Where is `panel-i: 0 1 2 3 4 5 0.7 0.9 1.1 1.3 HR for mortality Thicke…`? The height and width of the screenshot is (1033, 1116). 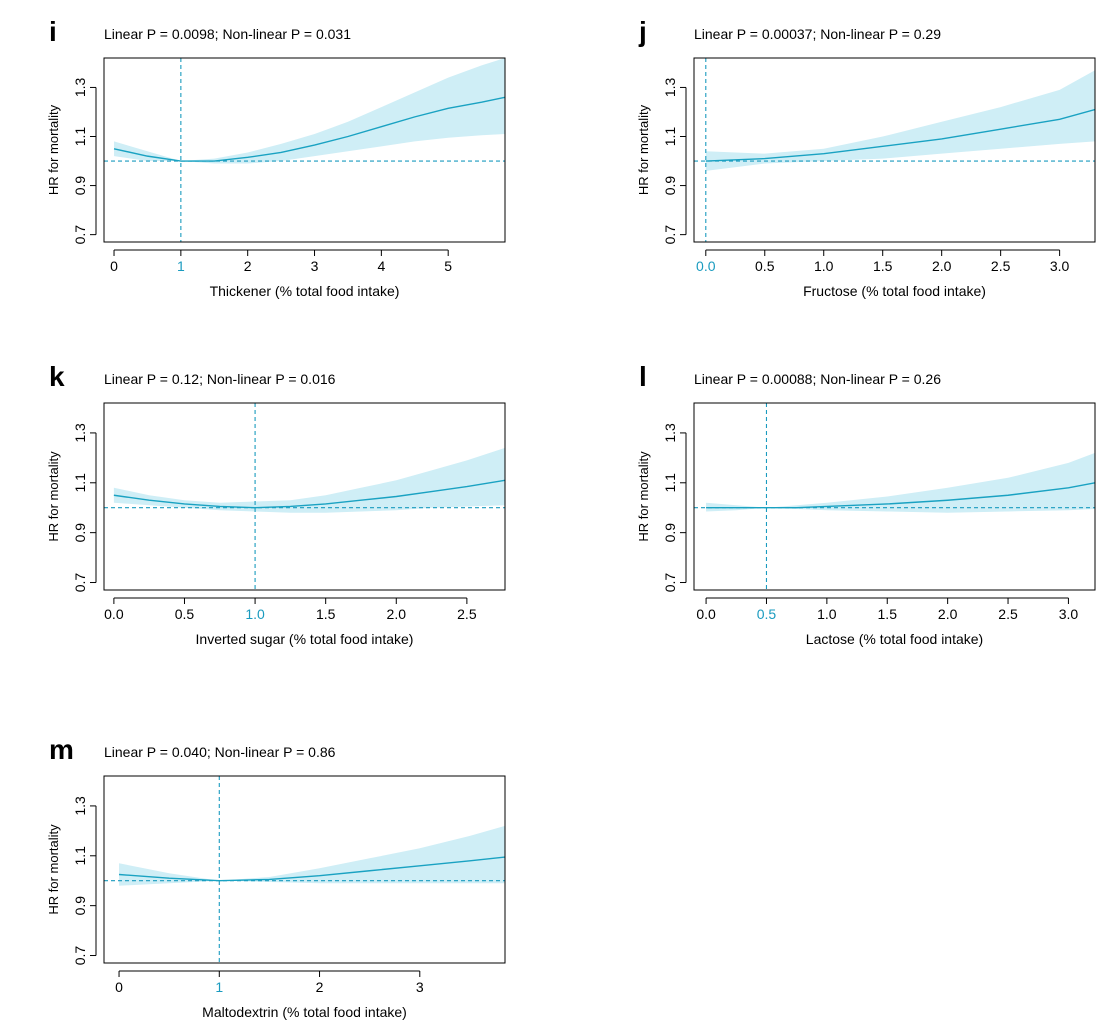 panel-i: 0 1 2 3 4 5 0.7 0.9 1.1 1.3 HR for mortality Thicke… is located at coordinates (276, 157).